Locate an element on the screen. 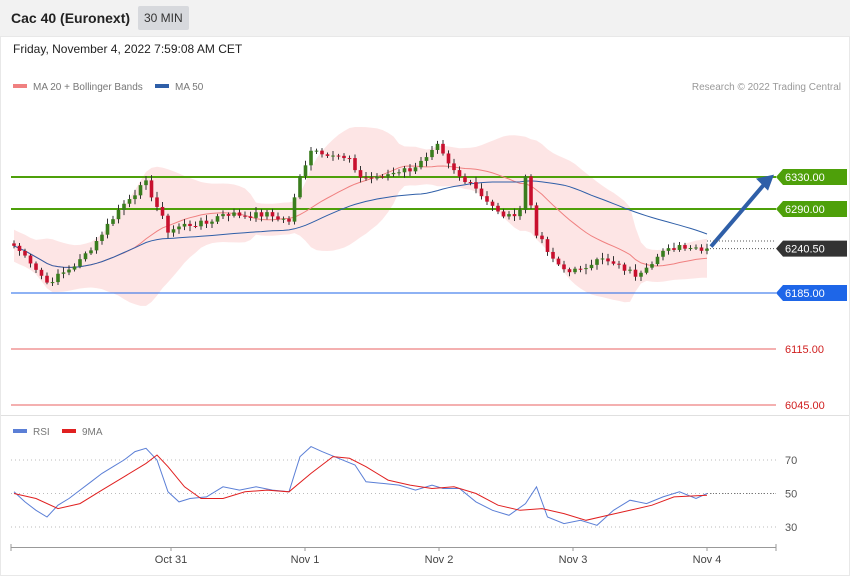 Image resolution: width=850 pixels, height=576 pixels. level-value: 6185.00 is located at coordinates (805, 294).